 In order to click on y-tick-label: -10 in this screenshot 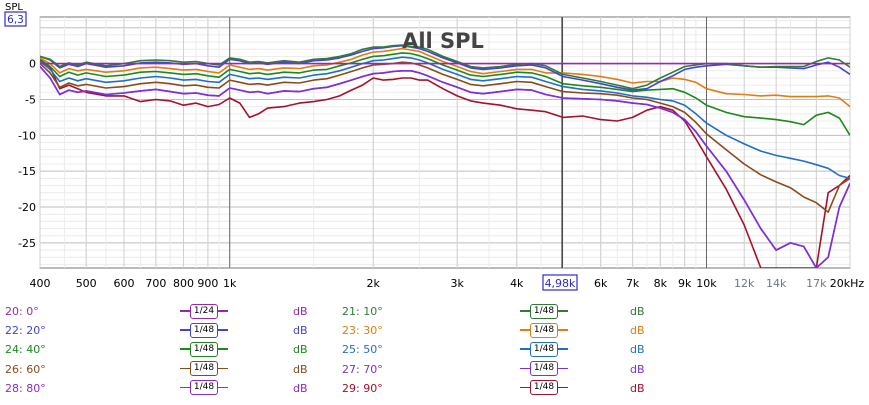, I will do `click(27, 135)`.